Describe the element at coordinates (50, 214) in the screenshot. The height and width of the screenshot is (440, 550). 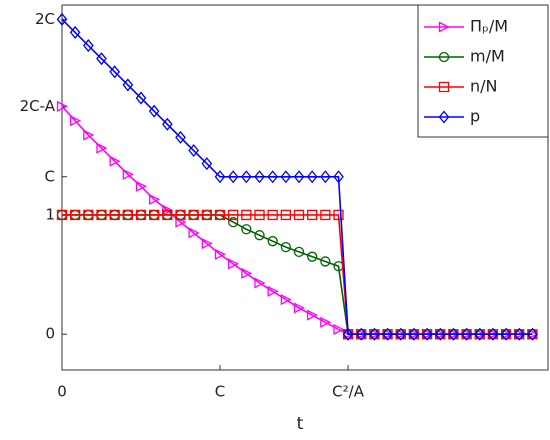
I see `y-tick-label: 1` at that location.